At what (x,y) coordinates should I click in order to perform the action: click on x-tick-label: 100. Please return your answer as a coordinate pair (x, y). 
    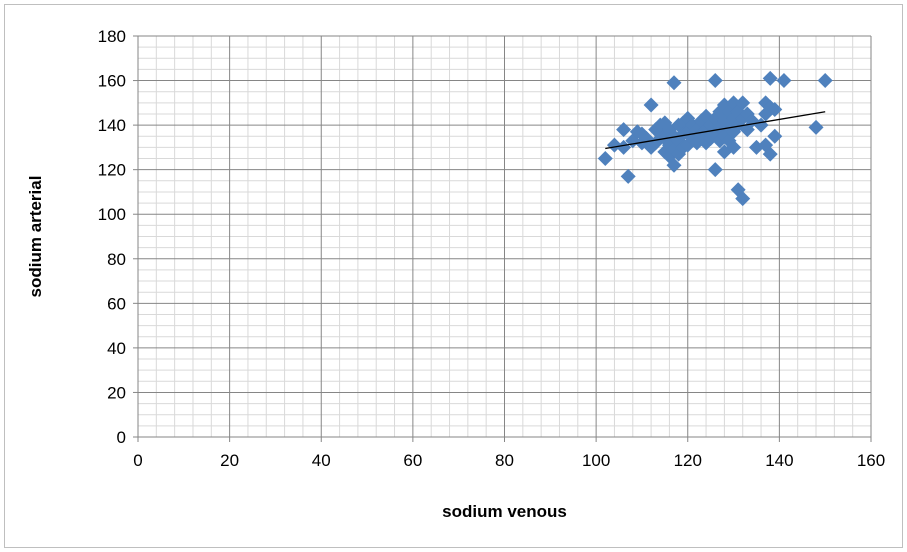
    Looking at the image, I should click on (596, 460).